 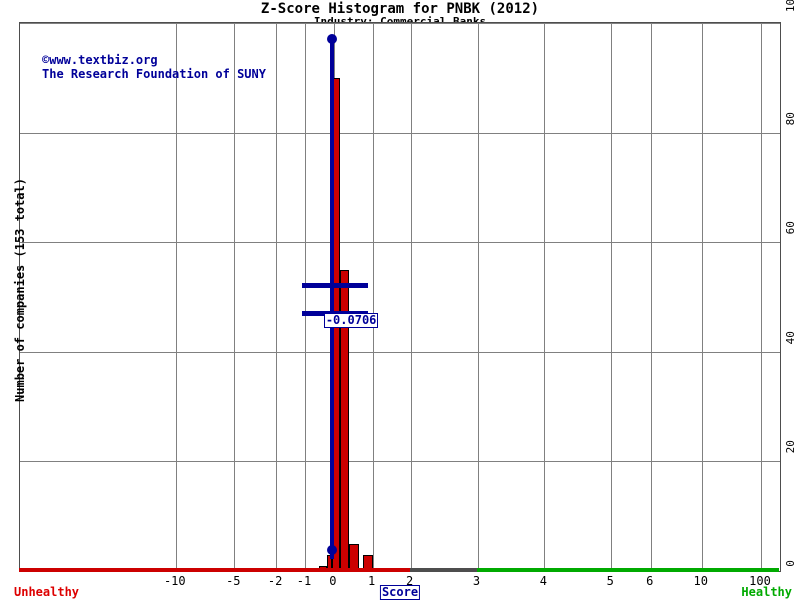 I want to click on y-axis-tick-label: 40, so click(x=790, y=337).